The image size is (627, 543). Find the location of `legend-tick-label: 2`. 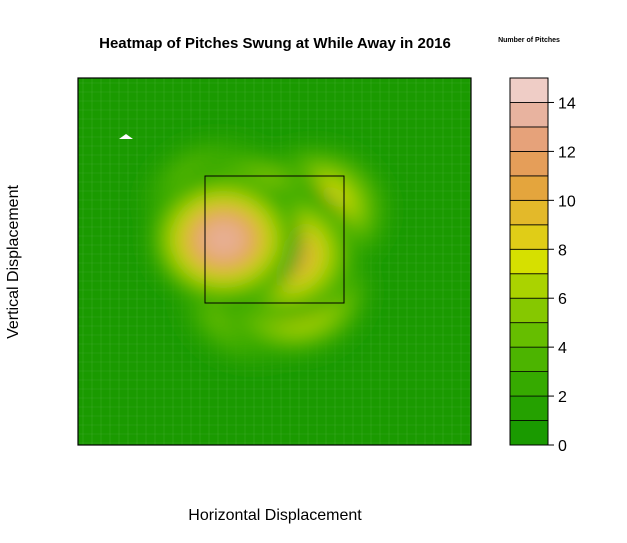

legend-tick-label: 2 is located at coordinates (562, 397).